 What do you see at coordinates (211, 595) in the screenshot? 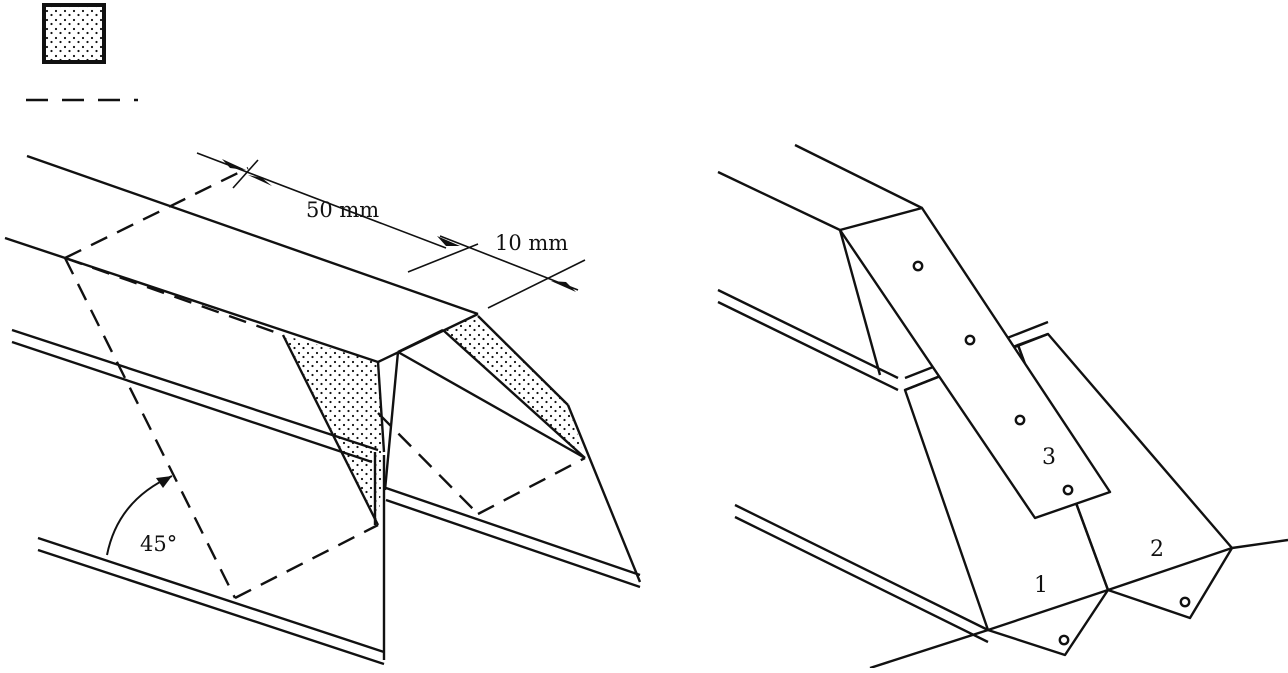
I see `flange-lower-a` at bounding box center [211, 595].